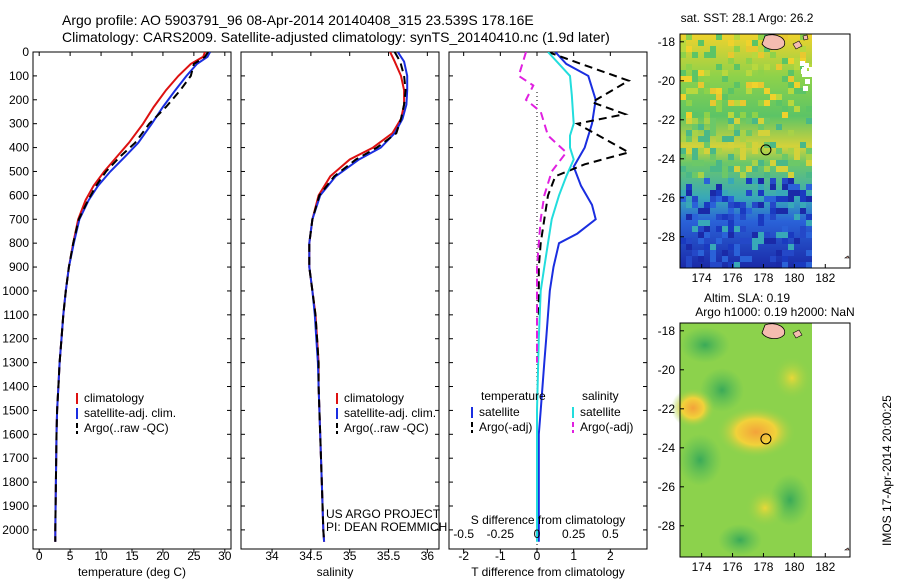 The height and width of the screenshot is (580, 900). What do you see at coordinates (19, 219) in the screenshot?
I see `depth-tick-label: 700` at bounding box center [19, 219].